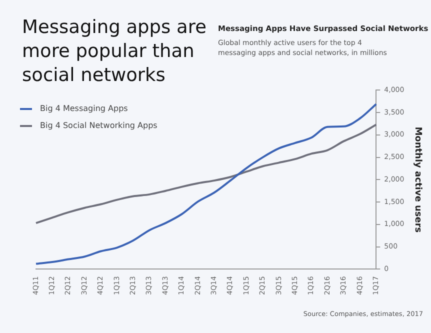  Describe the element at coordinates (99, 125) in the screenshot. I see `legend-label: Big 4 Social Networking Apps` at that location.